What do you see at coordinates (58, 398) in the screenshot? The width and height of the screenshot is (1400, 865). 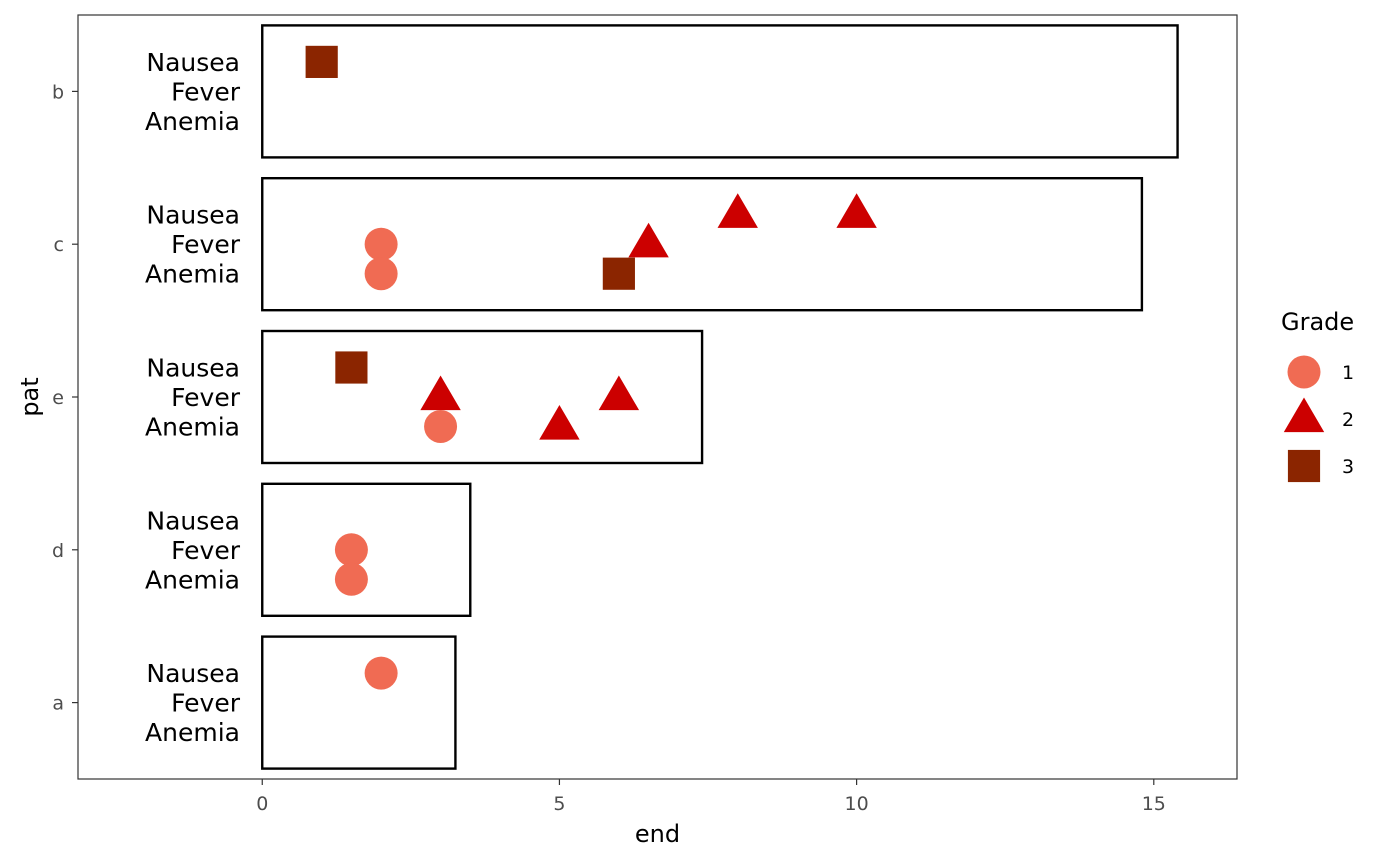 I see `y-tick-label-e: e` at bounding box center [58, 398].